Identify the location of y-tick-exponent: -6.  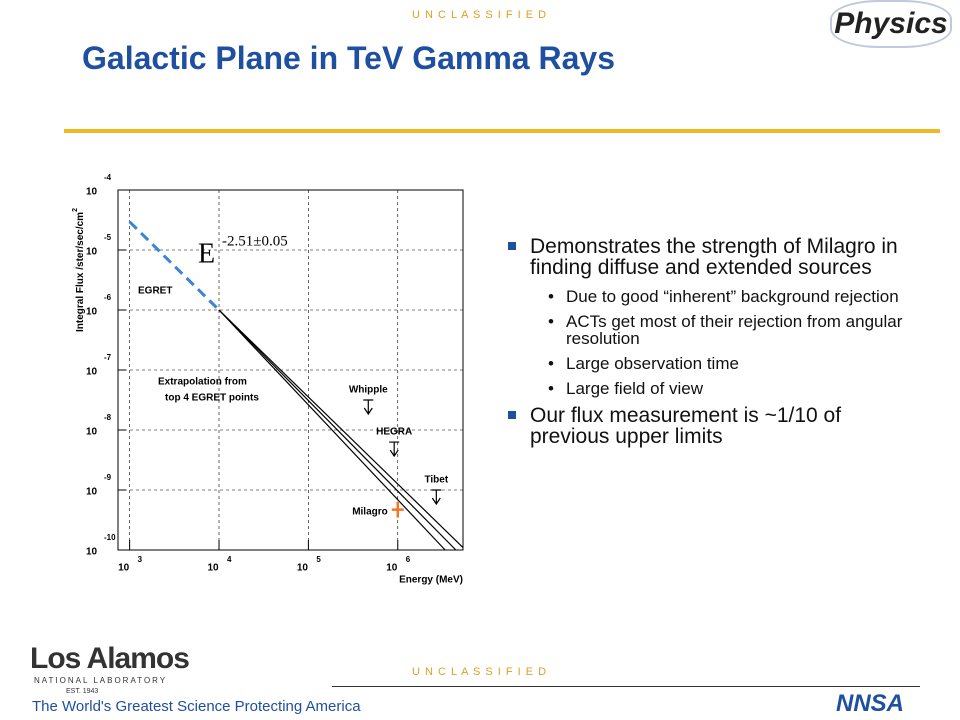
(108, 297).